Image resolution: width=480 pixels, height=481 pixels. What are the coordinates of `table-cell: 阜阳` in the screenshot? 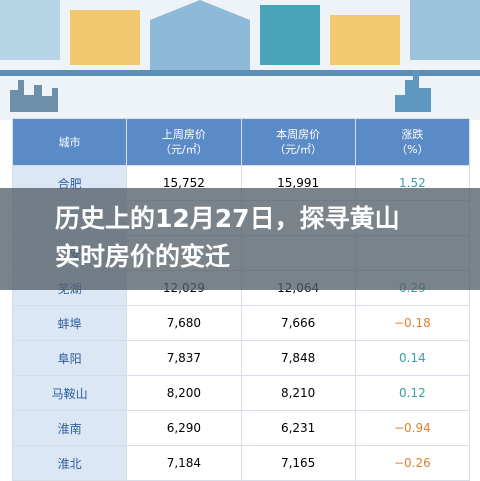 It's located at (69, 358).